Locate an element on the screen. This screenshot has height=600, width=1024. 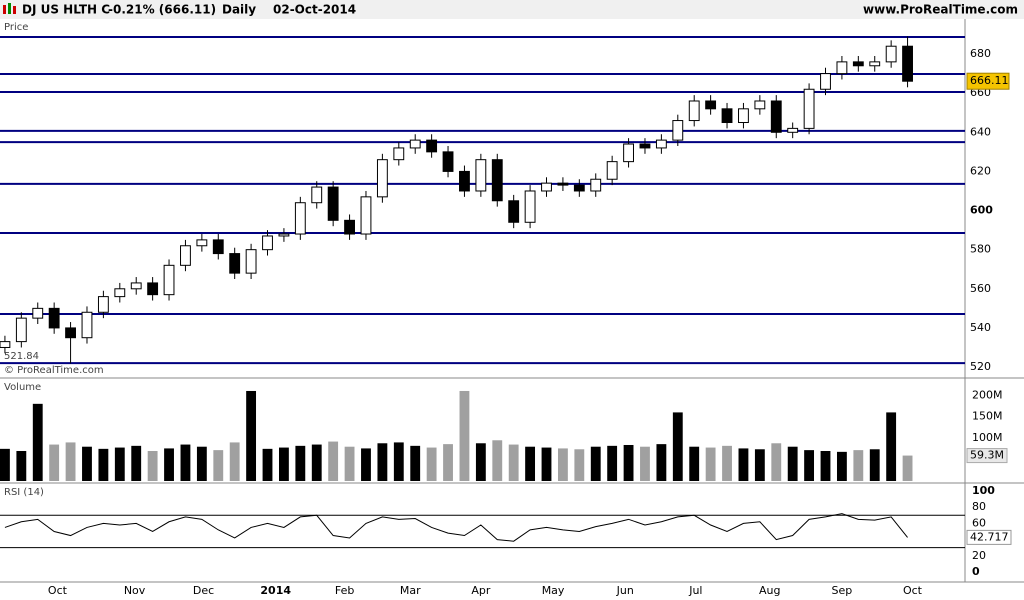
x-tick-label: Sep is located at coordinates (842, 590).